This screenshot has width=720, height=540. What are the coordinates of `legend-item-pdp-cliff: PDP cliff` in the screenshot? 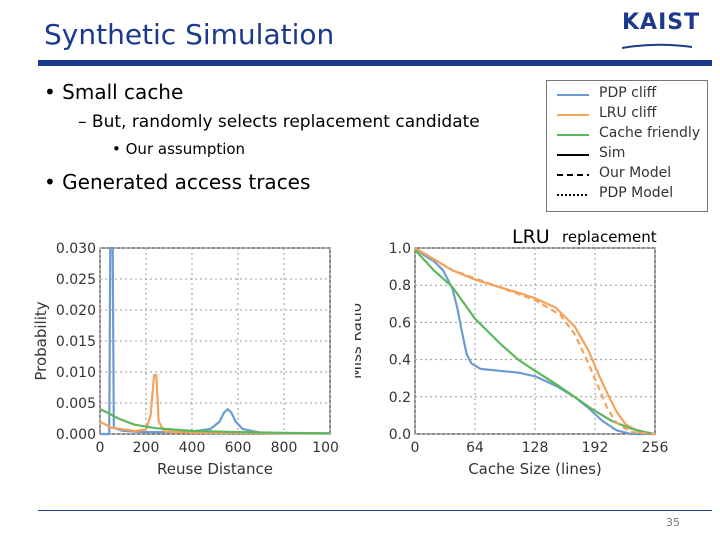 It's located at (605, 96).